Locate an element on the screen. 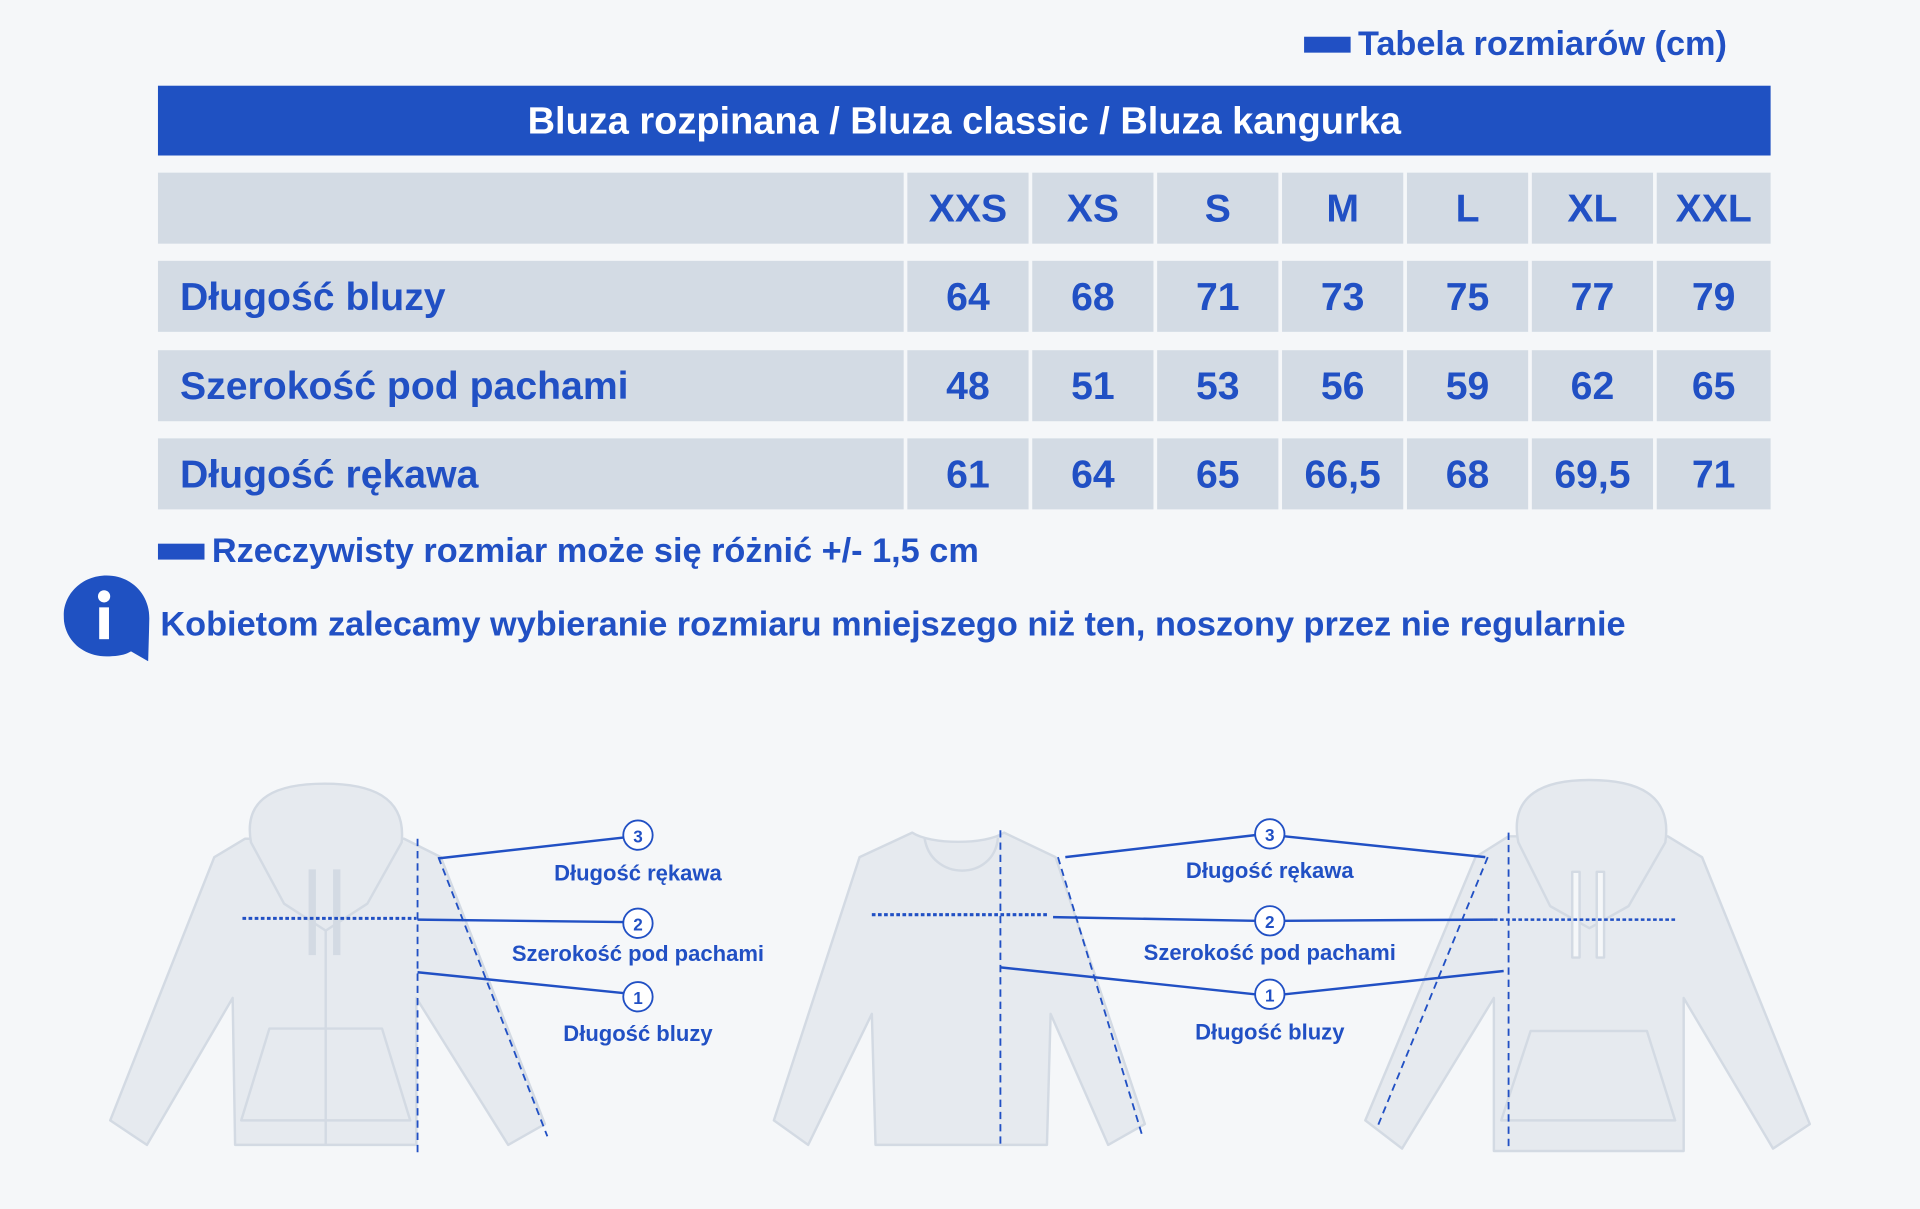  table-cell: 79 is located at coordinates (1713, 296).